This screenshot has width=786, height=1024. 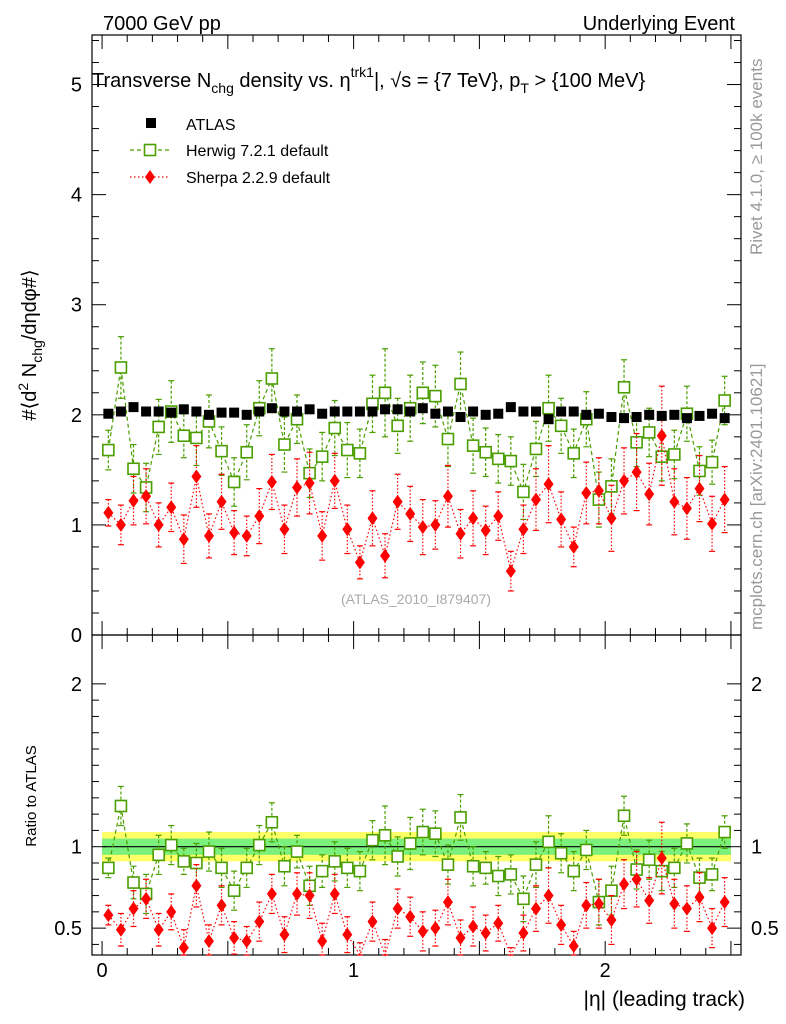 I want to click on rivet-version-label: Rivet 4.1.0, ≥ 100k events, so click(x=756, y=157).